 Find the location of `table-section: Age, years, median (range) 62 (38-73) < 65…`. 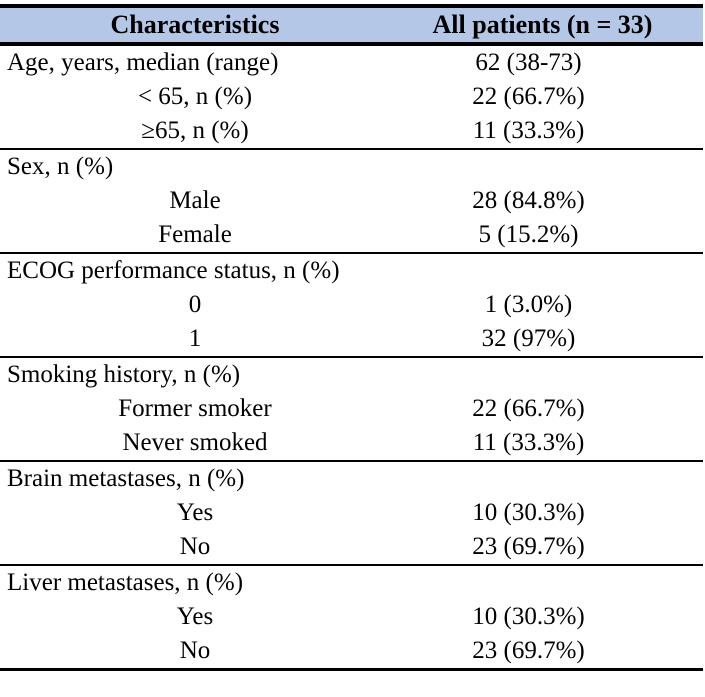

table-section: Age, years, median (range) 62 (38-73) < 65… is located at coordinates (351, 97).